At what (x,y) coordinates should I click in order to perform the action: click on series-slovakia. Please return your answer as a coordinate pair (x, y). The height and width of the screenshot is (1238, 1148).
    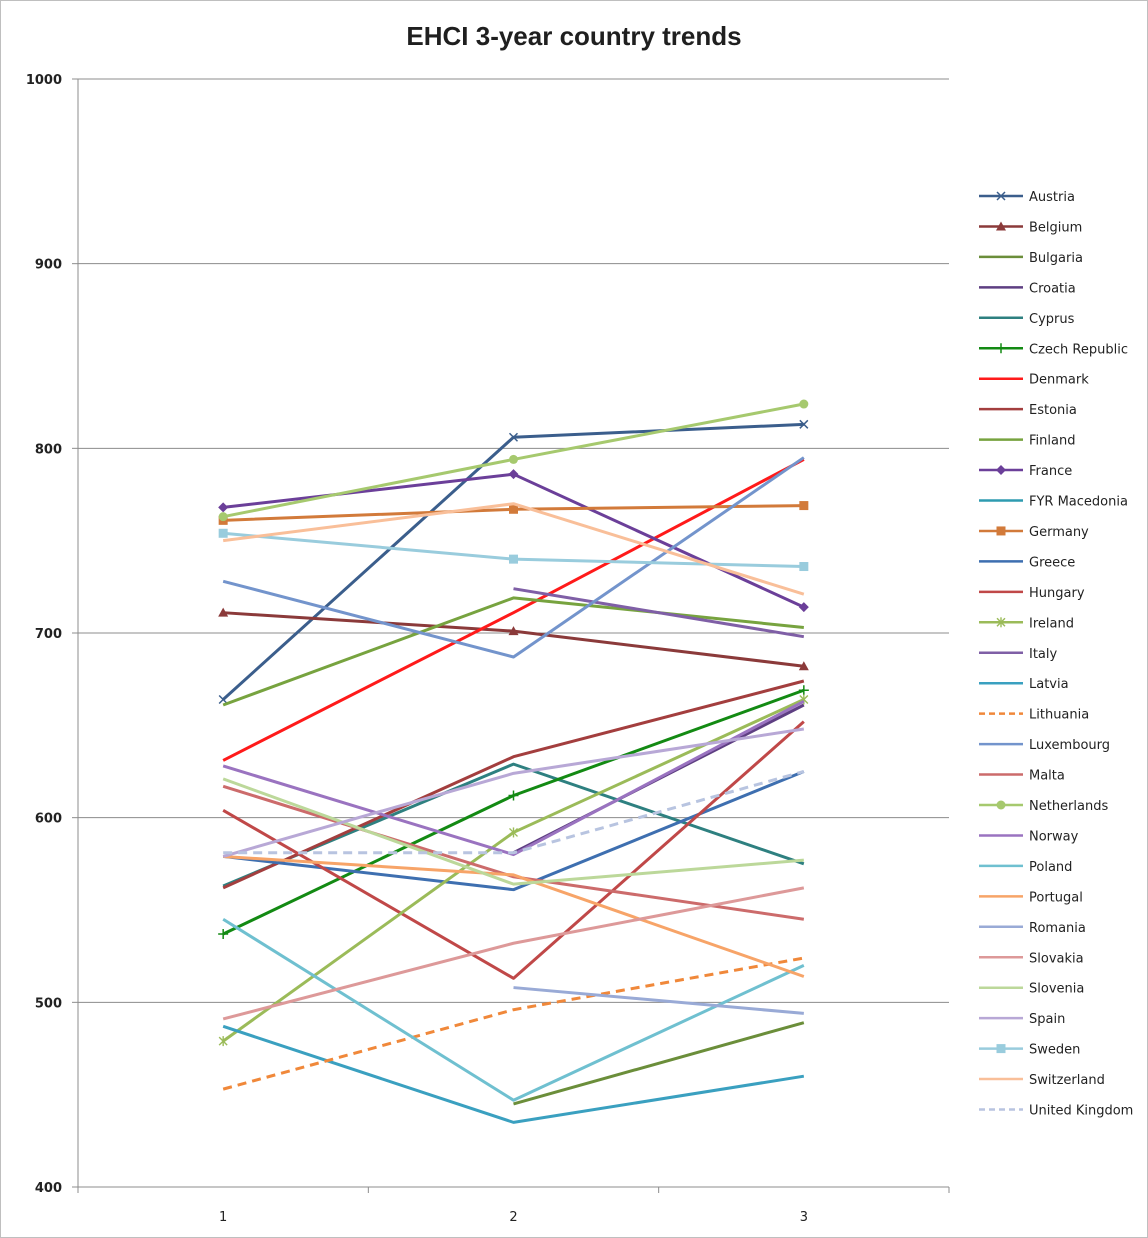
    Looking at the image, I should click on (513, 953).